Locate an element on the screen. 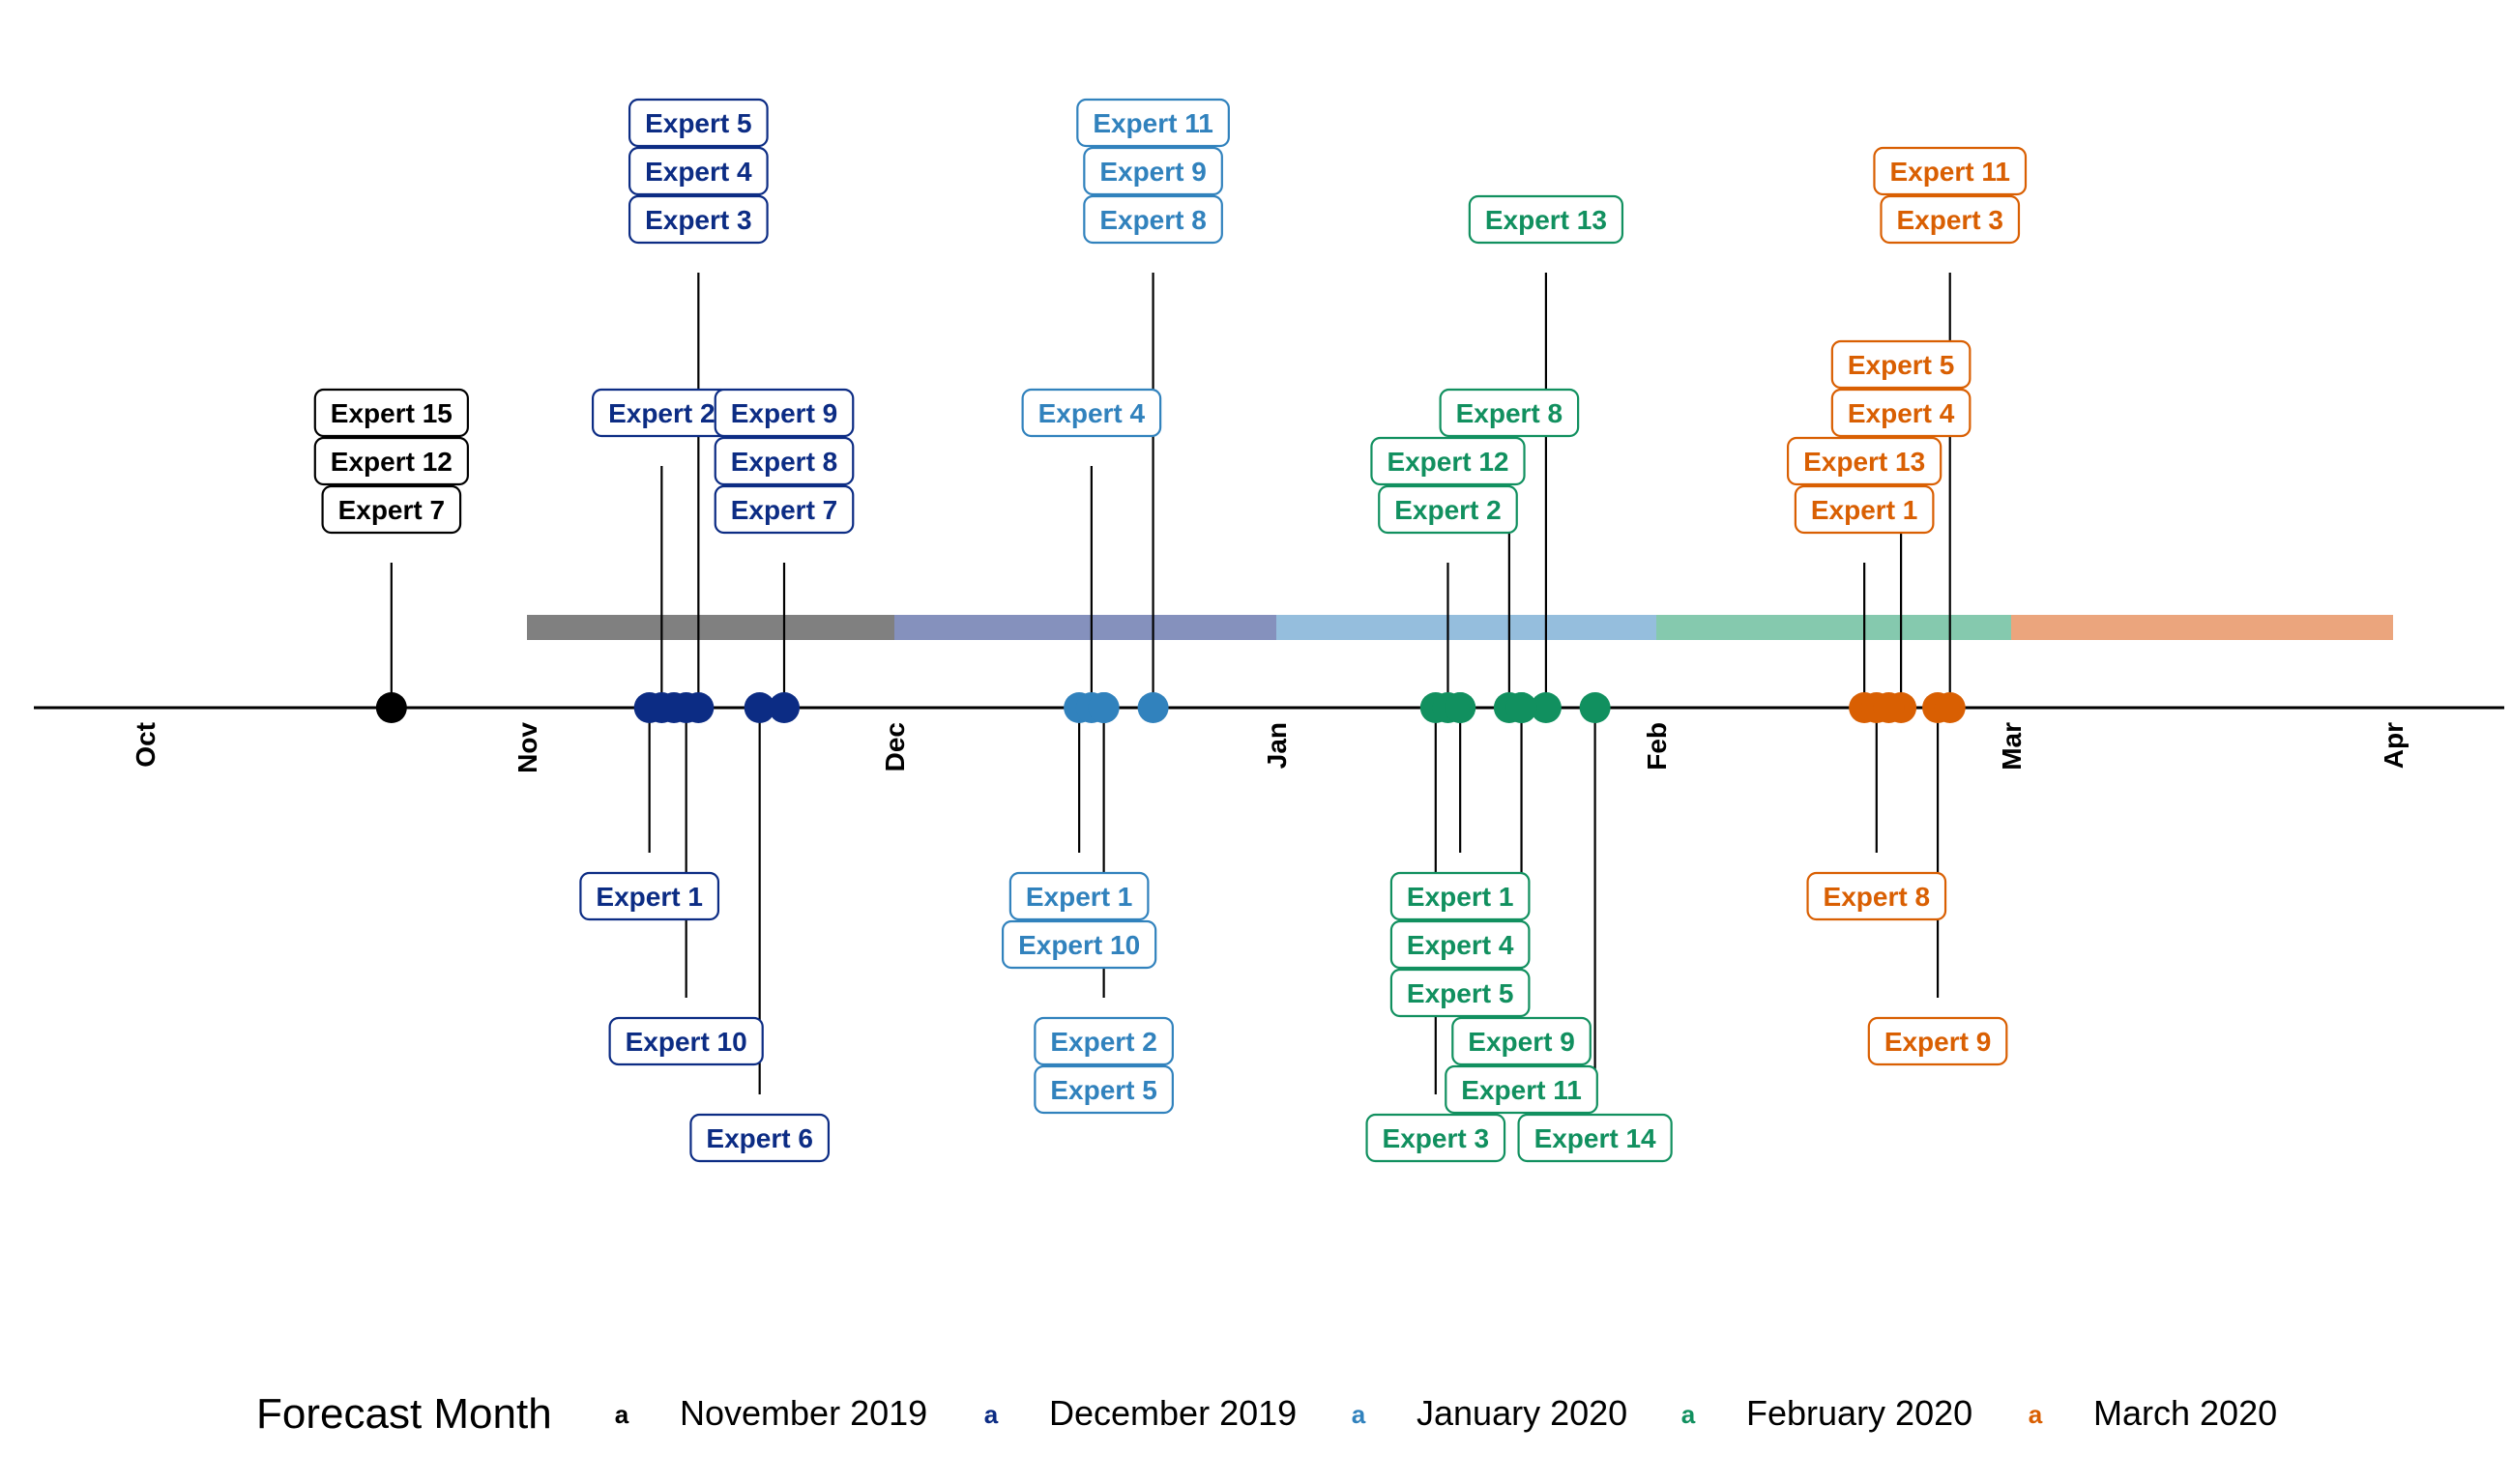  expert-label-text: Expert 2 is located at coordinates (1448, 510).